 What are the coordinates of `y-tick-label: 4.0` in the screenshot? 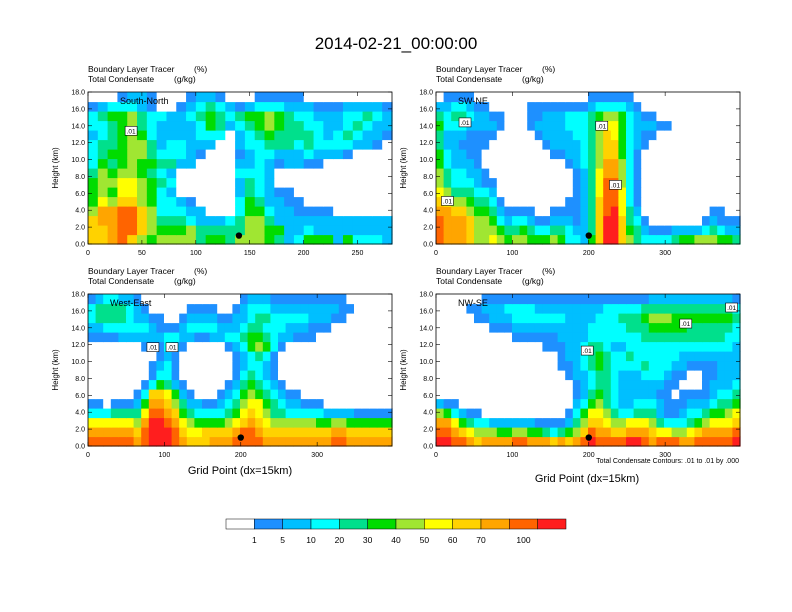 It's located at (428, 413).